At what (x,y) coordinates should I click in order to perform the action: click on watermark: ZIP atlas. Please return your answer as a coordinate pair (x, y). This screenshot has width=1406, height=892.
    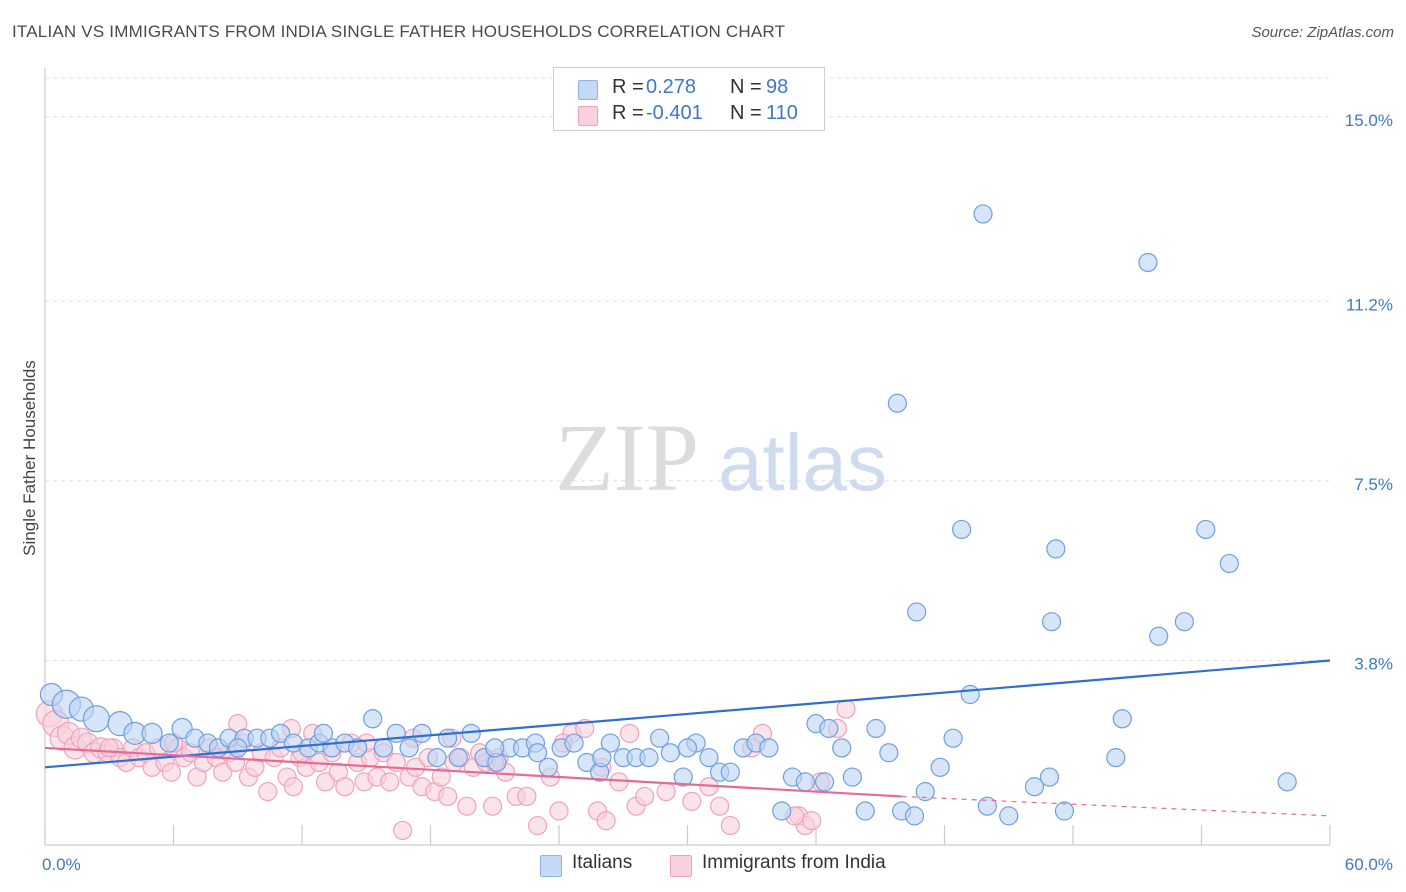
    Looking at the image, I should click on (721, 457).